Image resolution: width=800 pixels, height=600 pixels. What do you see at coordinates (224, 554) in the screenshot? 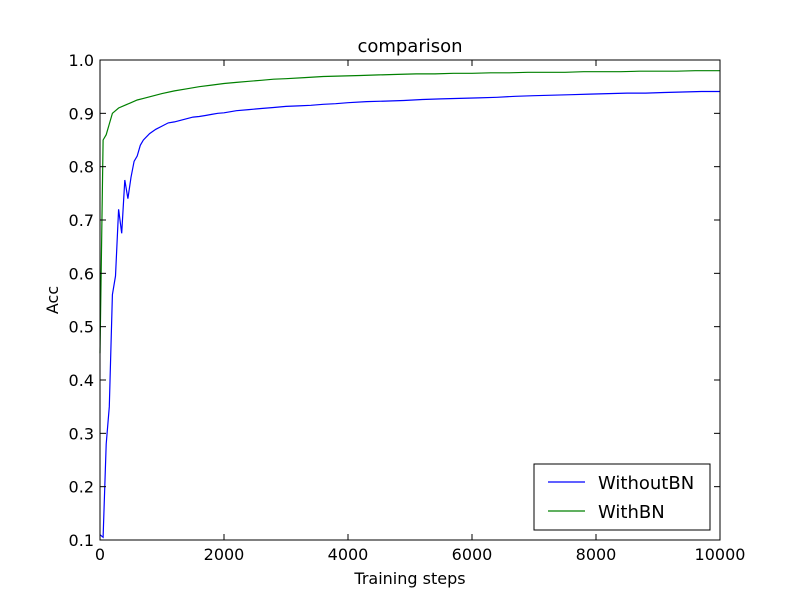
I see `x-tick-label: 2000` at bounding box center [224, 554].